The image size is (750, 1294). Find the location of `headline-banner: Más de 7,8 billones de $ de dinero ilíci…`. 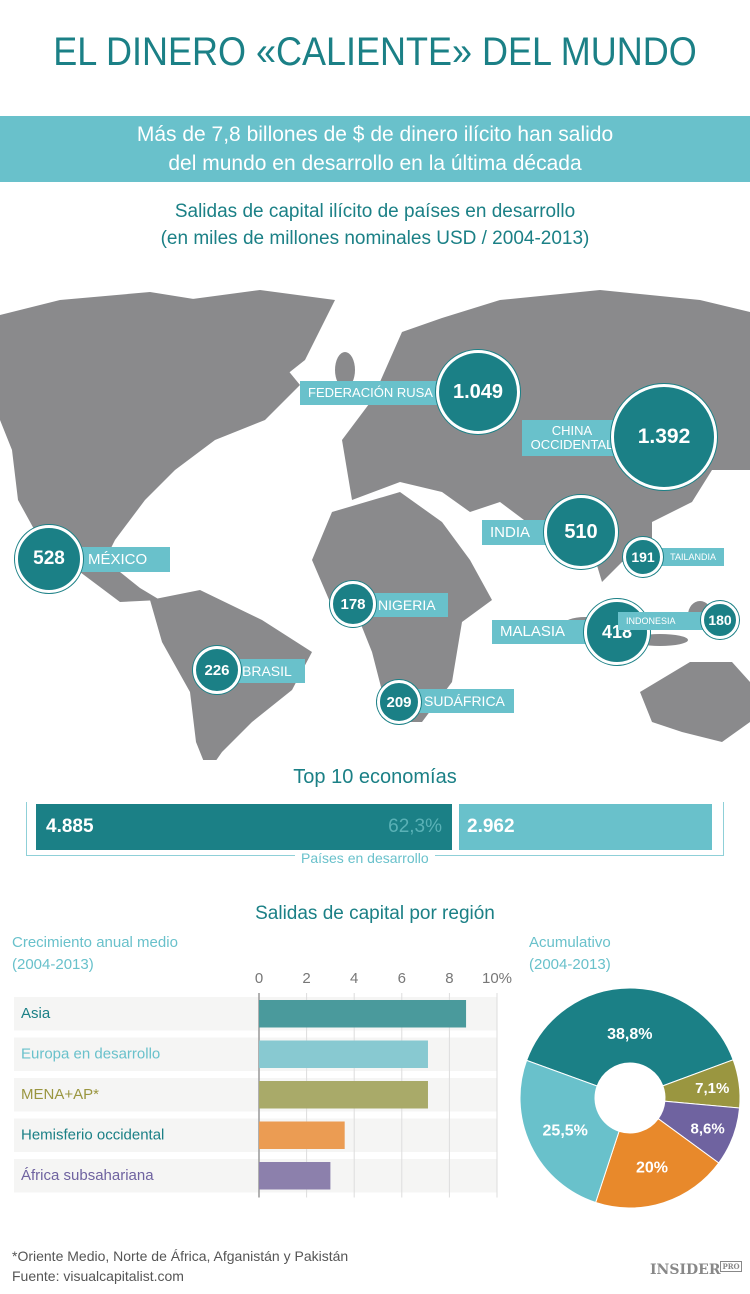

headline-banner: Más de 7,8 billones de $ de dinero ilíci… is located at coordinates (375, 149).